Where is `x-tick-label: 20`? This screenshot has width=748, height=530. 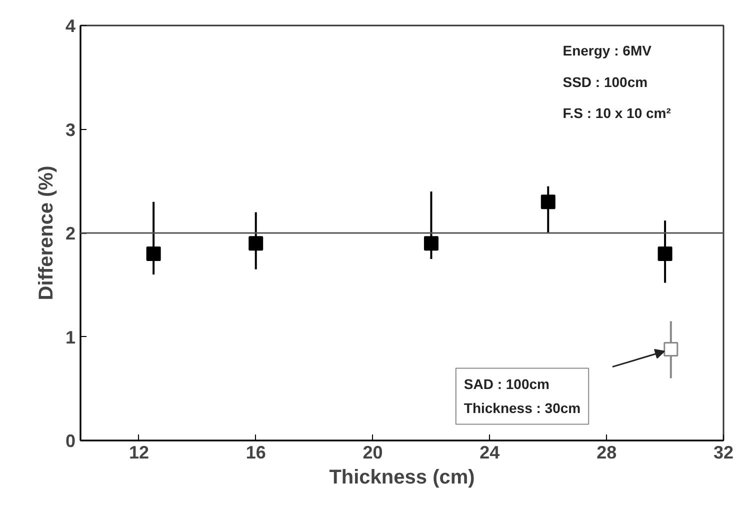
x-tick-label: 20 is located at coordinates (372, 452).